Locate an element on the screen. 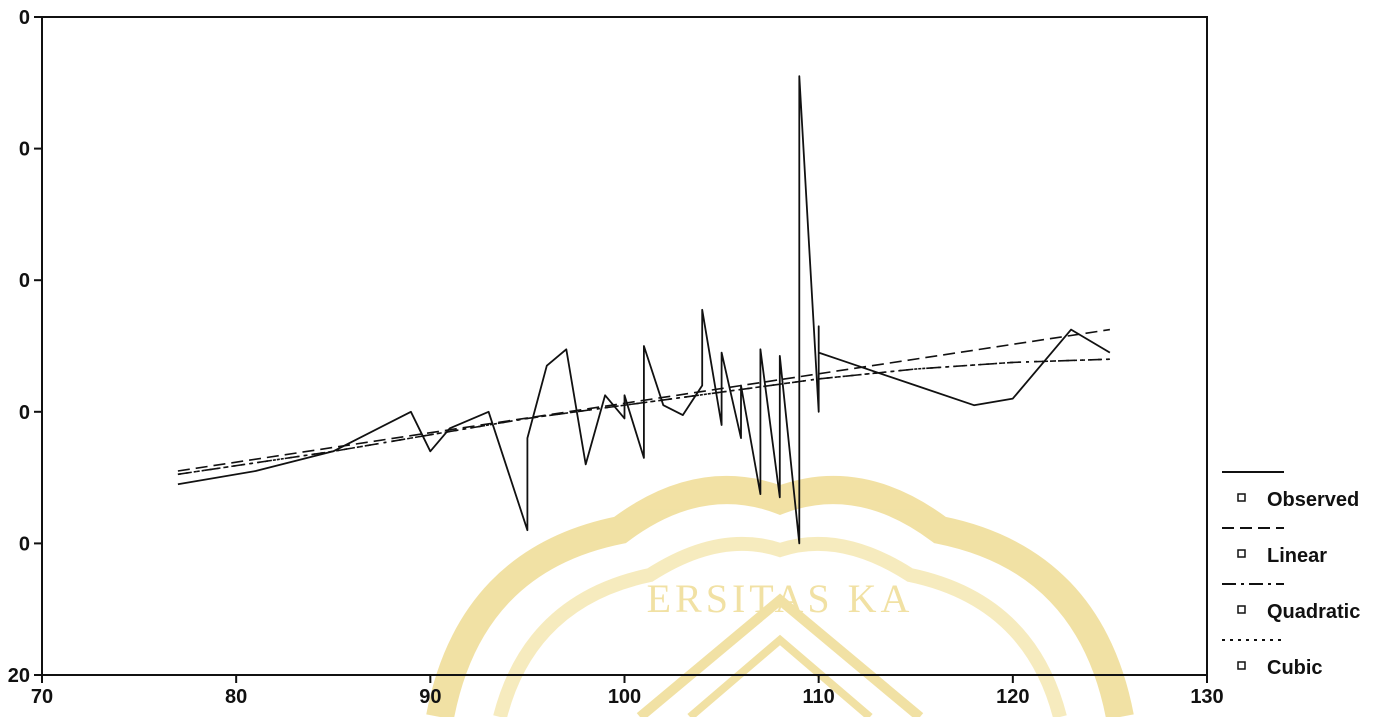 This screenshot has width=1394, height=717. x-tick-label: 70 is located at coordinates (42, 697).